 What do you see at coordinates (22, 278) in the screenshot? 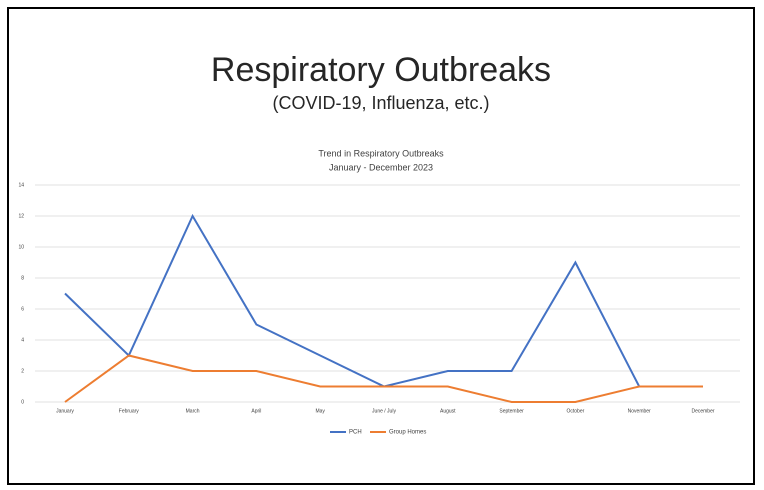
I see `y-tick-label: 8` at bounding box center [22, 278].